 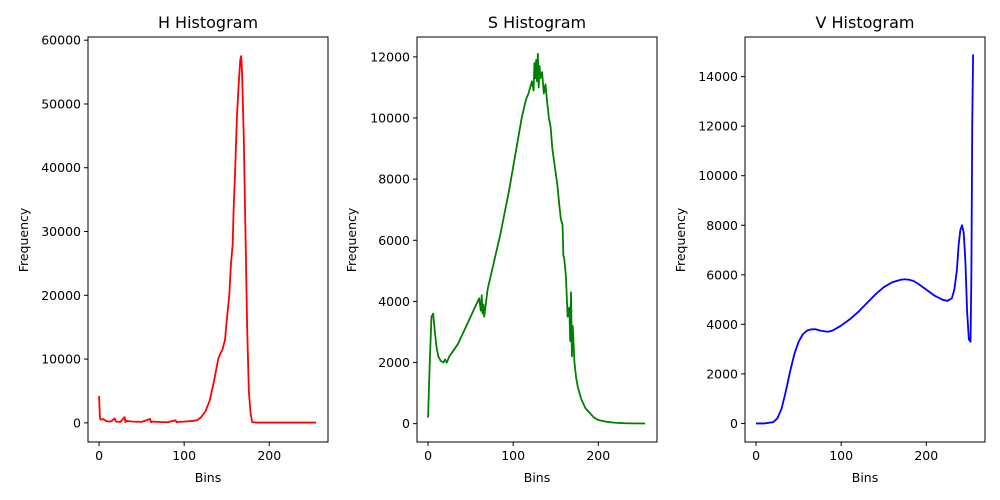 What do you see at coordinates (77, 422) in the screenshot?
I see `y-tick-label-h: 0` at bounding box center [77, 422].